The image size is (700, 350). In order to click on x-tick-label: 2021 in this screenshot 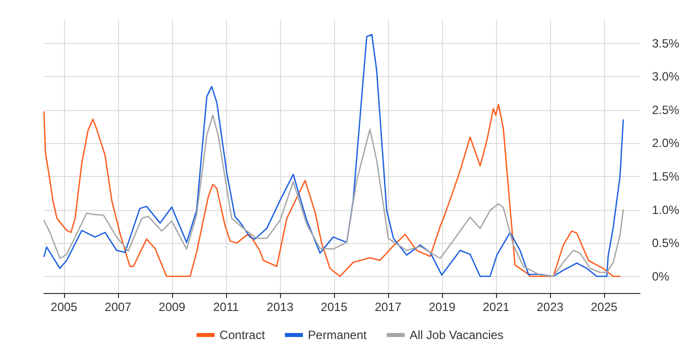, I will do `click(496, 307)`.